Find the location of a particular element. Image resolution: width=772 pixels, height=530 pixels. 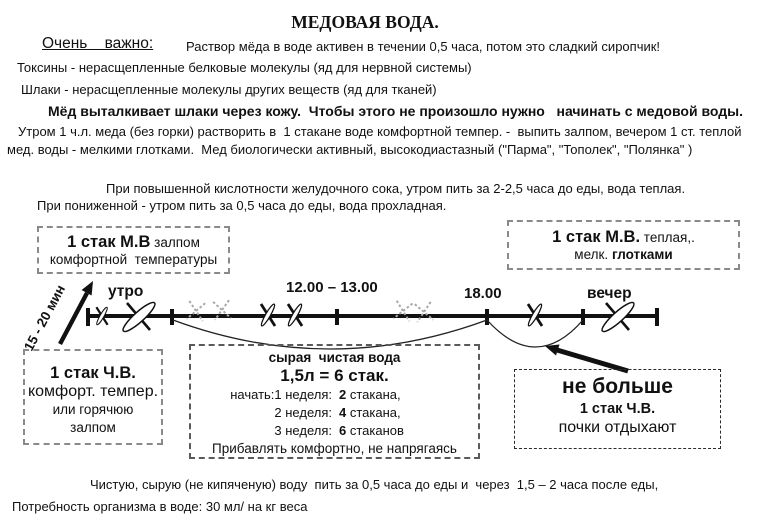

detail-text: залпом is located at coordinates (93, 427).